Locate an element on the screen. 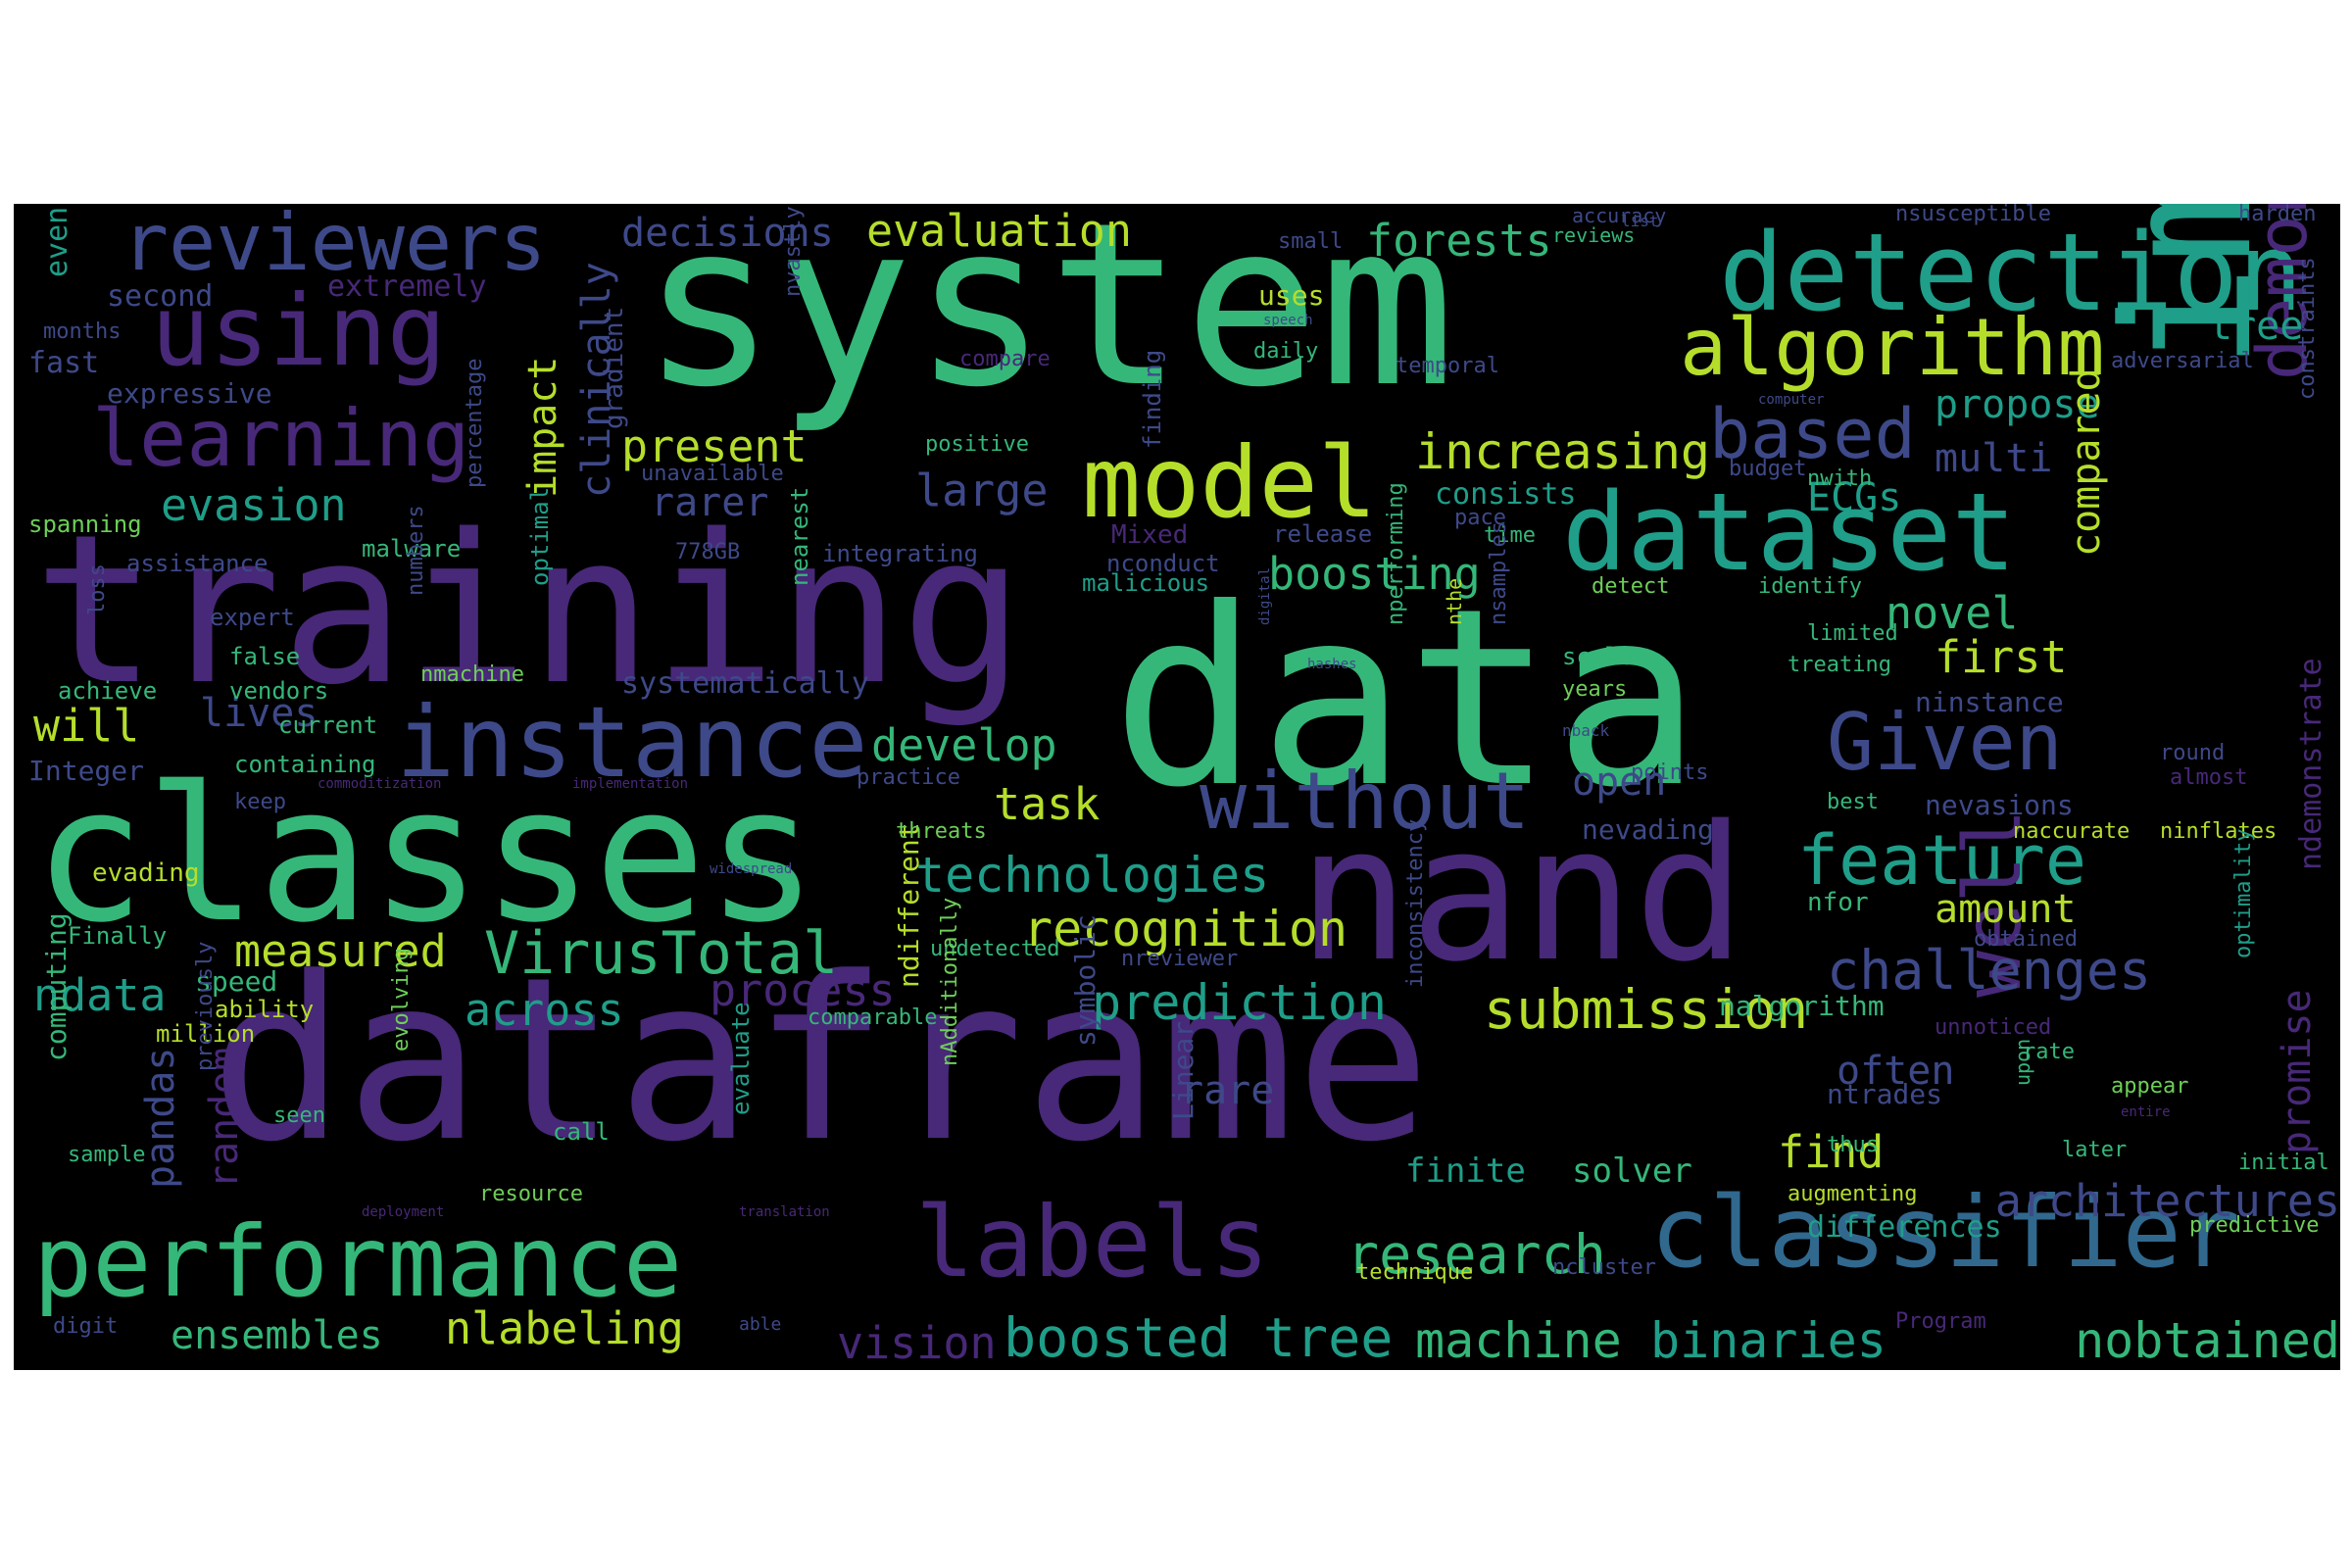  word-nadditionally: nAdditionally is located at coordinates (950, 981).